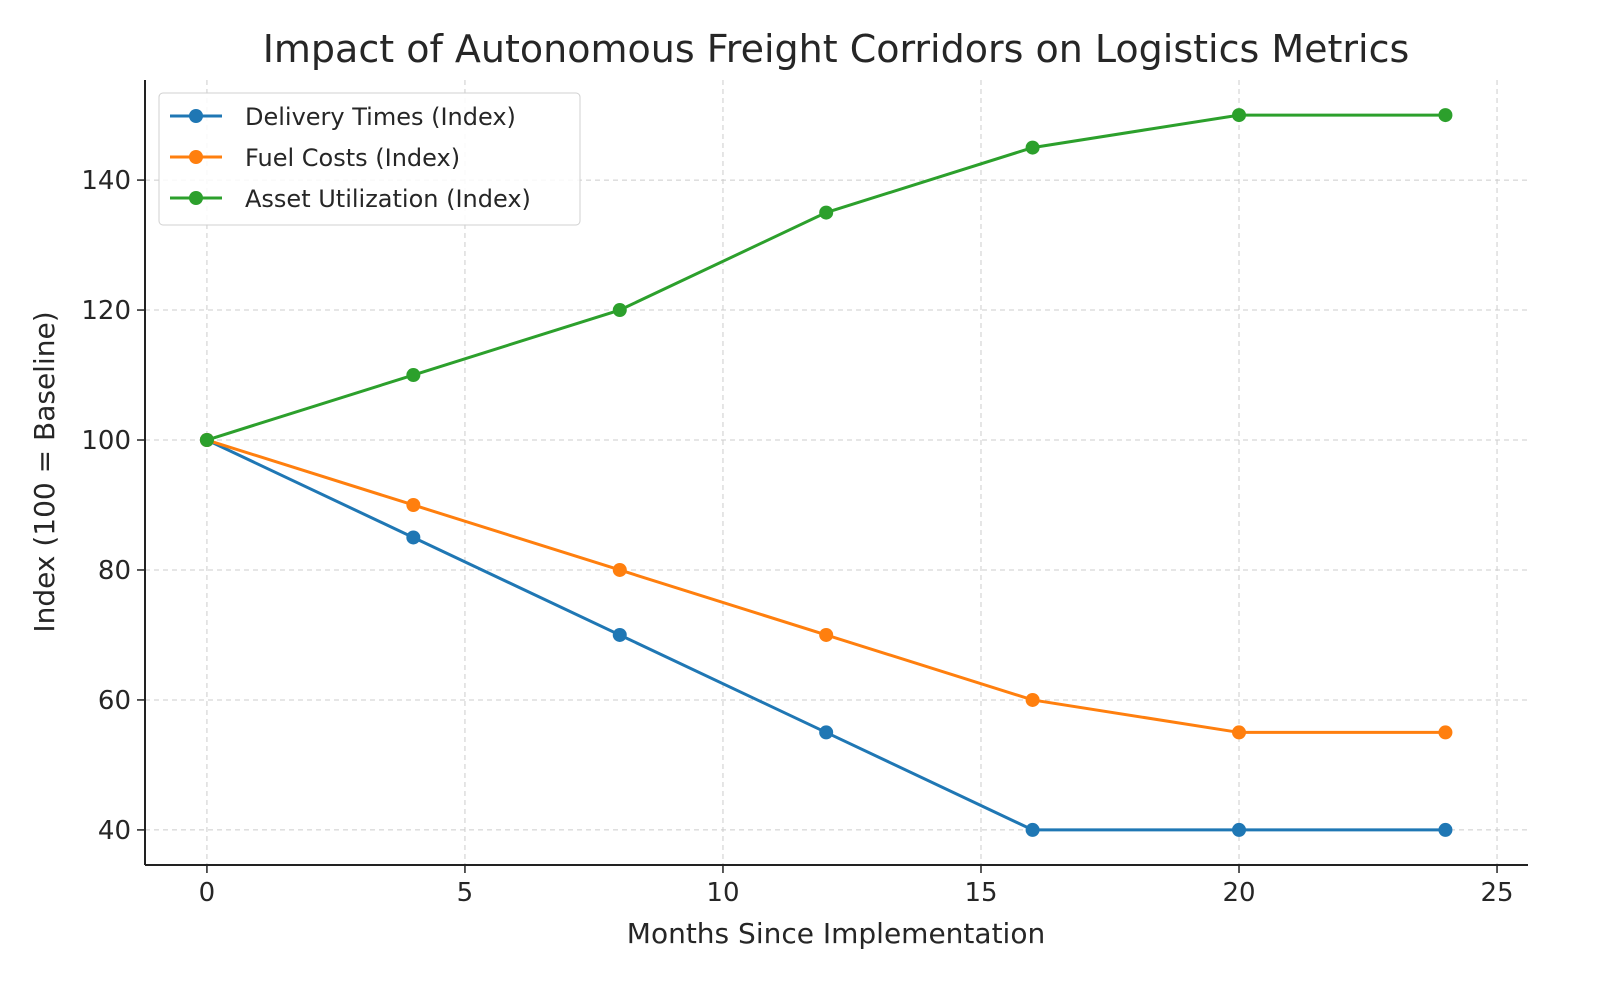  Describe the element at coordinates (352, 158) in the screenshot. I see `legend-label: Fuel Costs (Index)` at that location.